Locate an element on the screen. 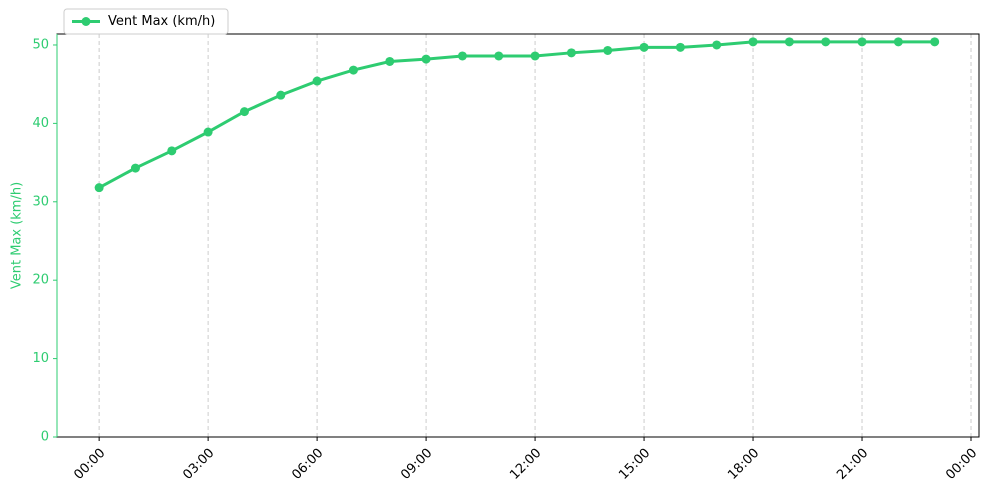  y-tick-label: 0 is located at coordinates (45, 437).